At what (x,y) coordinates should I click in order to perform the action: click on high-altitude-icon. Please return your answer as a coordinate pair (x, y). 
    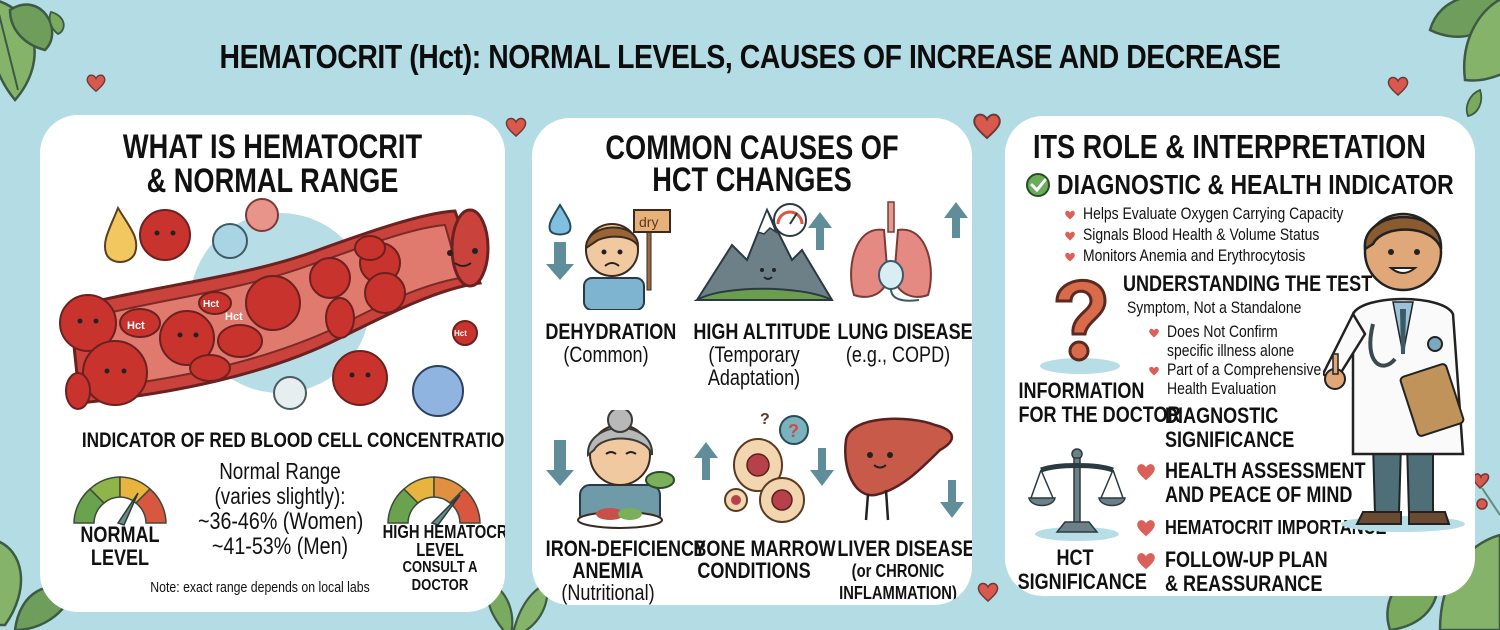
    Looking at the image, I should click on (764, 255).